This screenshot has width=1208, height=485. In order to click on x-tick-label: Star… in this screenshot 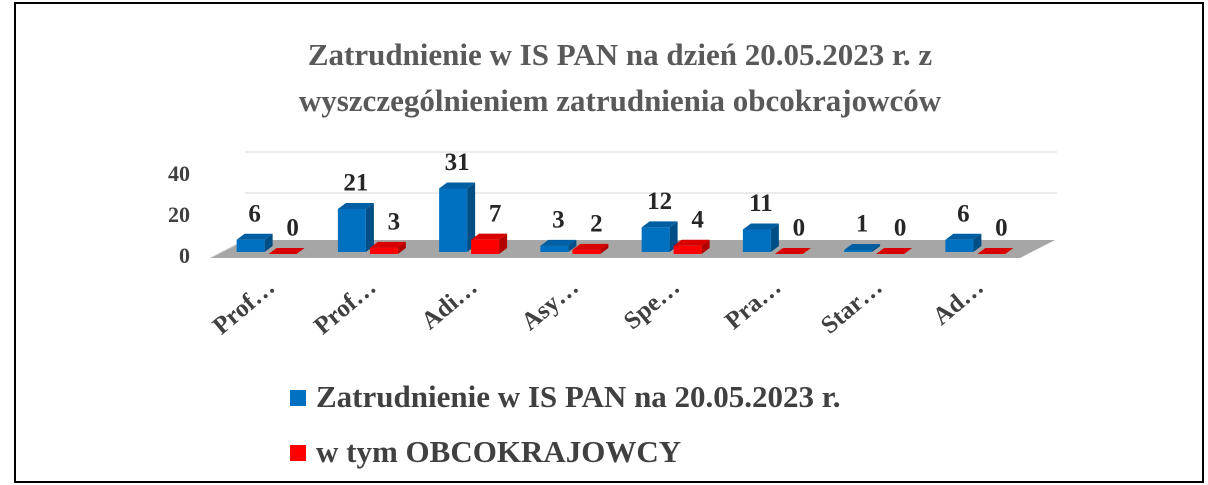, I will do `click(852, 306)`.